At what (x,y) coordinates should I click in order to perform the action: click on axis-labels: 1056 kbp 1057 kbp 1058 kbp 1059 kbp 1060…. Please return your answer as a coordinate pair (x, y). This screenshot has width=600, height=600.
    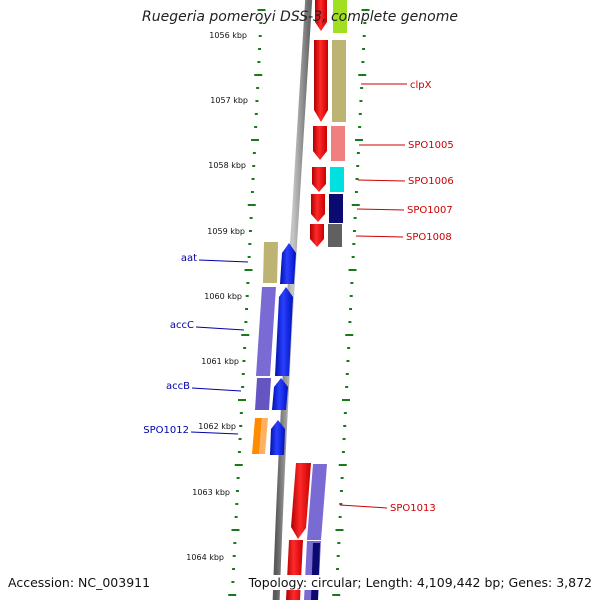
    Looking at the image, I should click on (217, 296).